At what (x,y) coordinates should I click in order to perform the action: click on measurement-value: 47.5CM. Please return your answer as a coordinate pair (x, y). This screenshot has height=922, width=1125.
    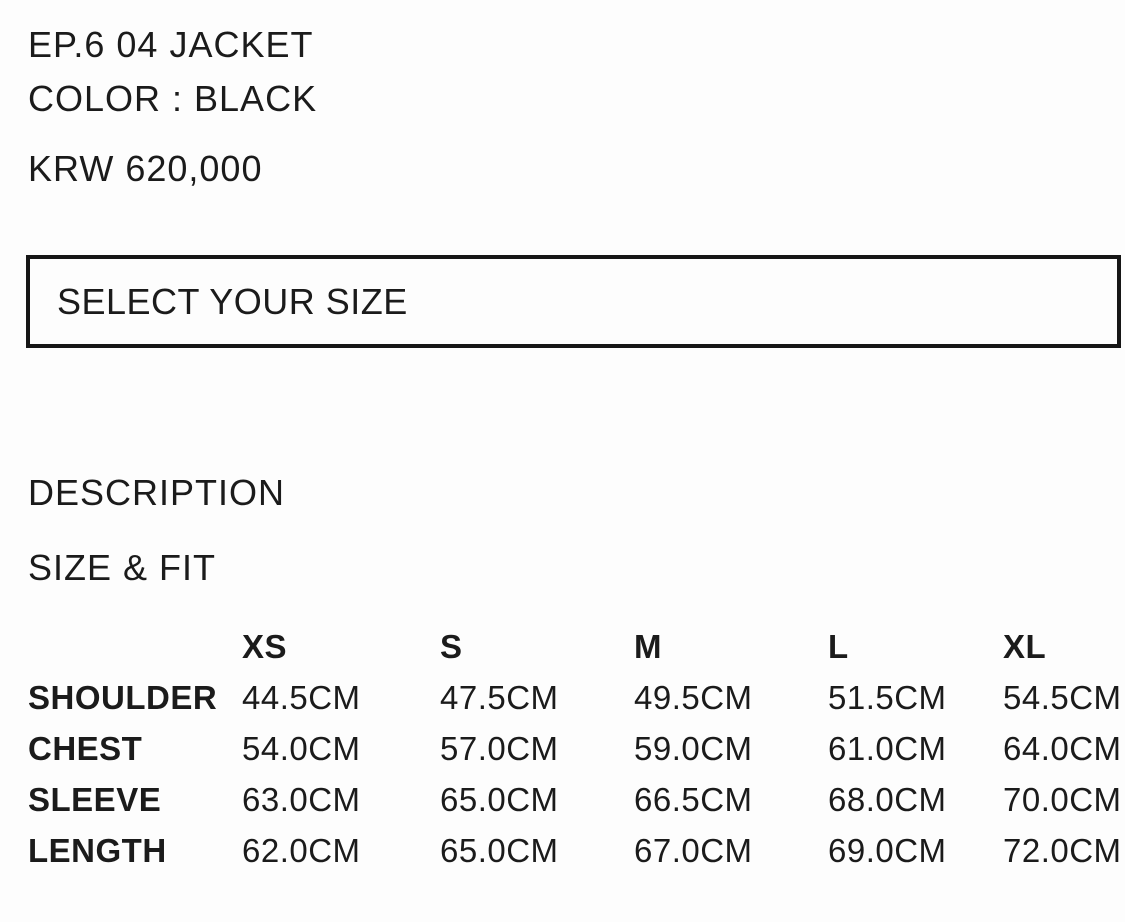
    Looking at the image, I should click on (499, 697).